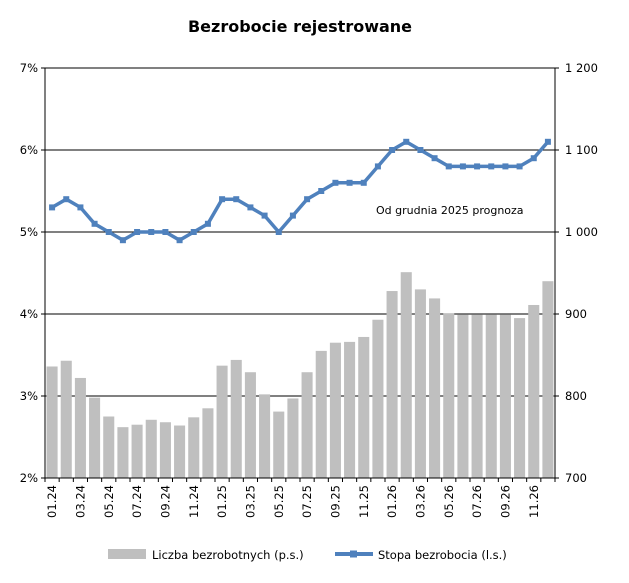  What do you see at coordinates (293, 438) in the screenshot?
I see `bar-06.25` at bounding box center [293, 438].